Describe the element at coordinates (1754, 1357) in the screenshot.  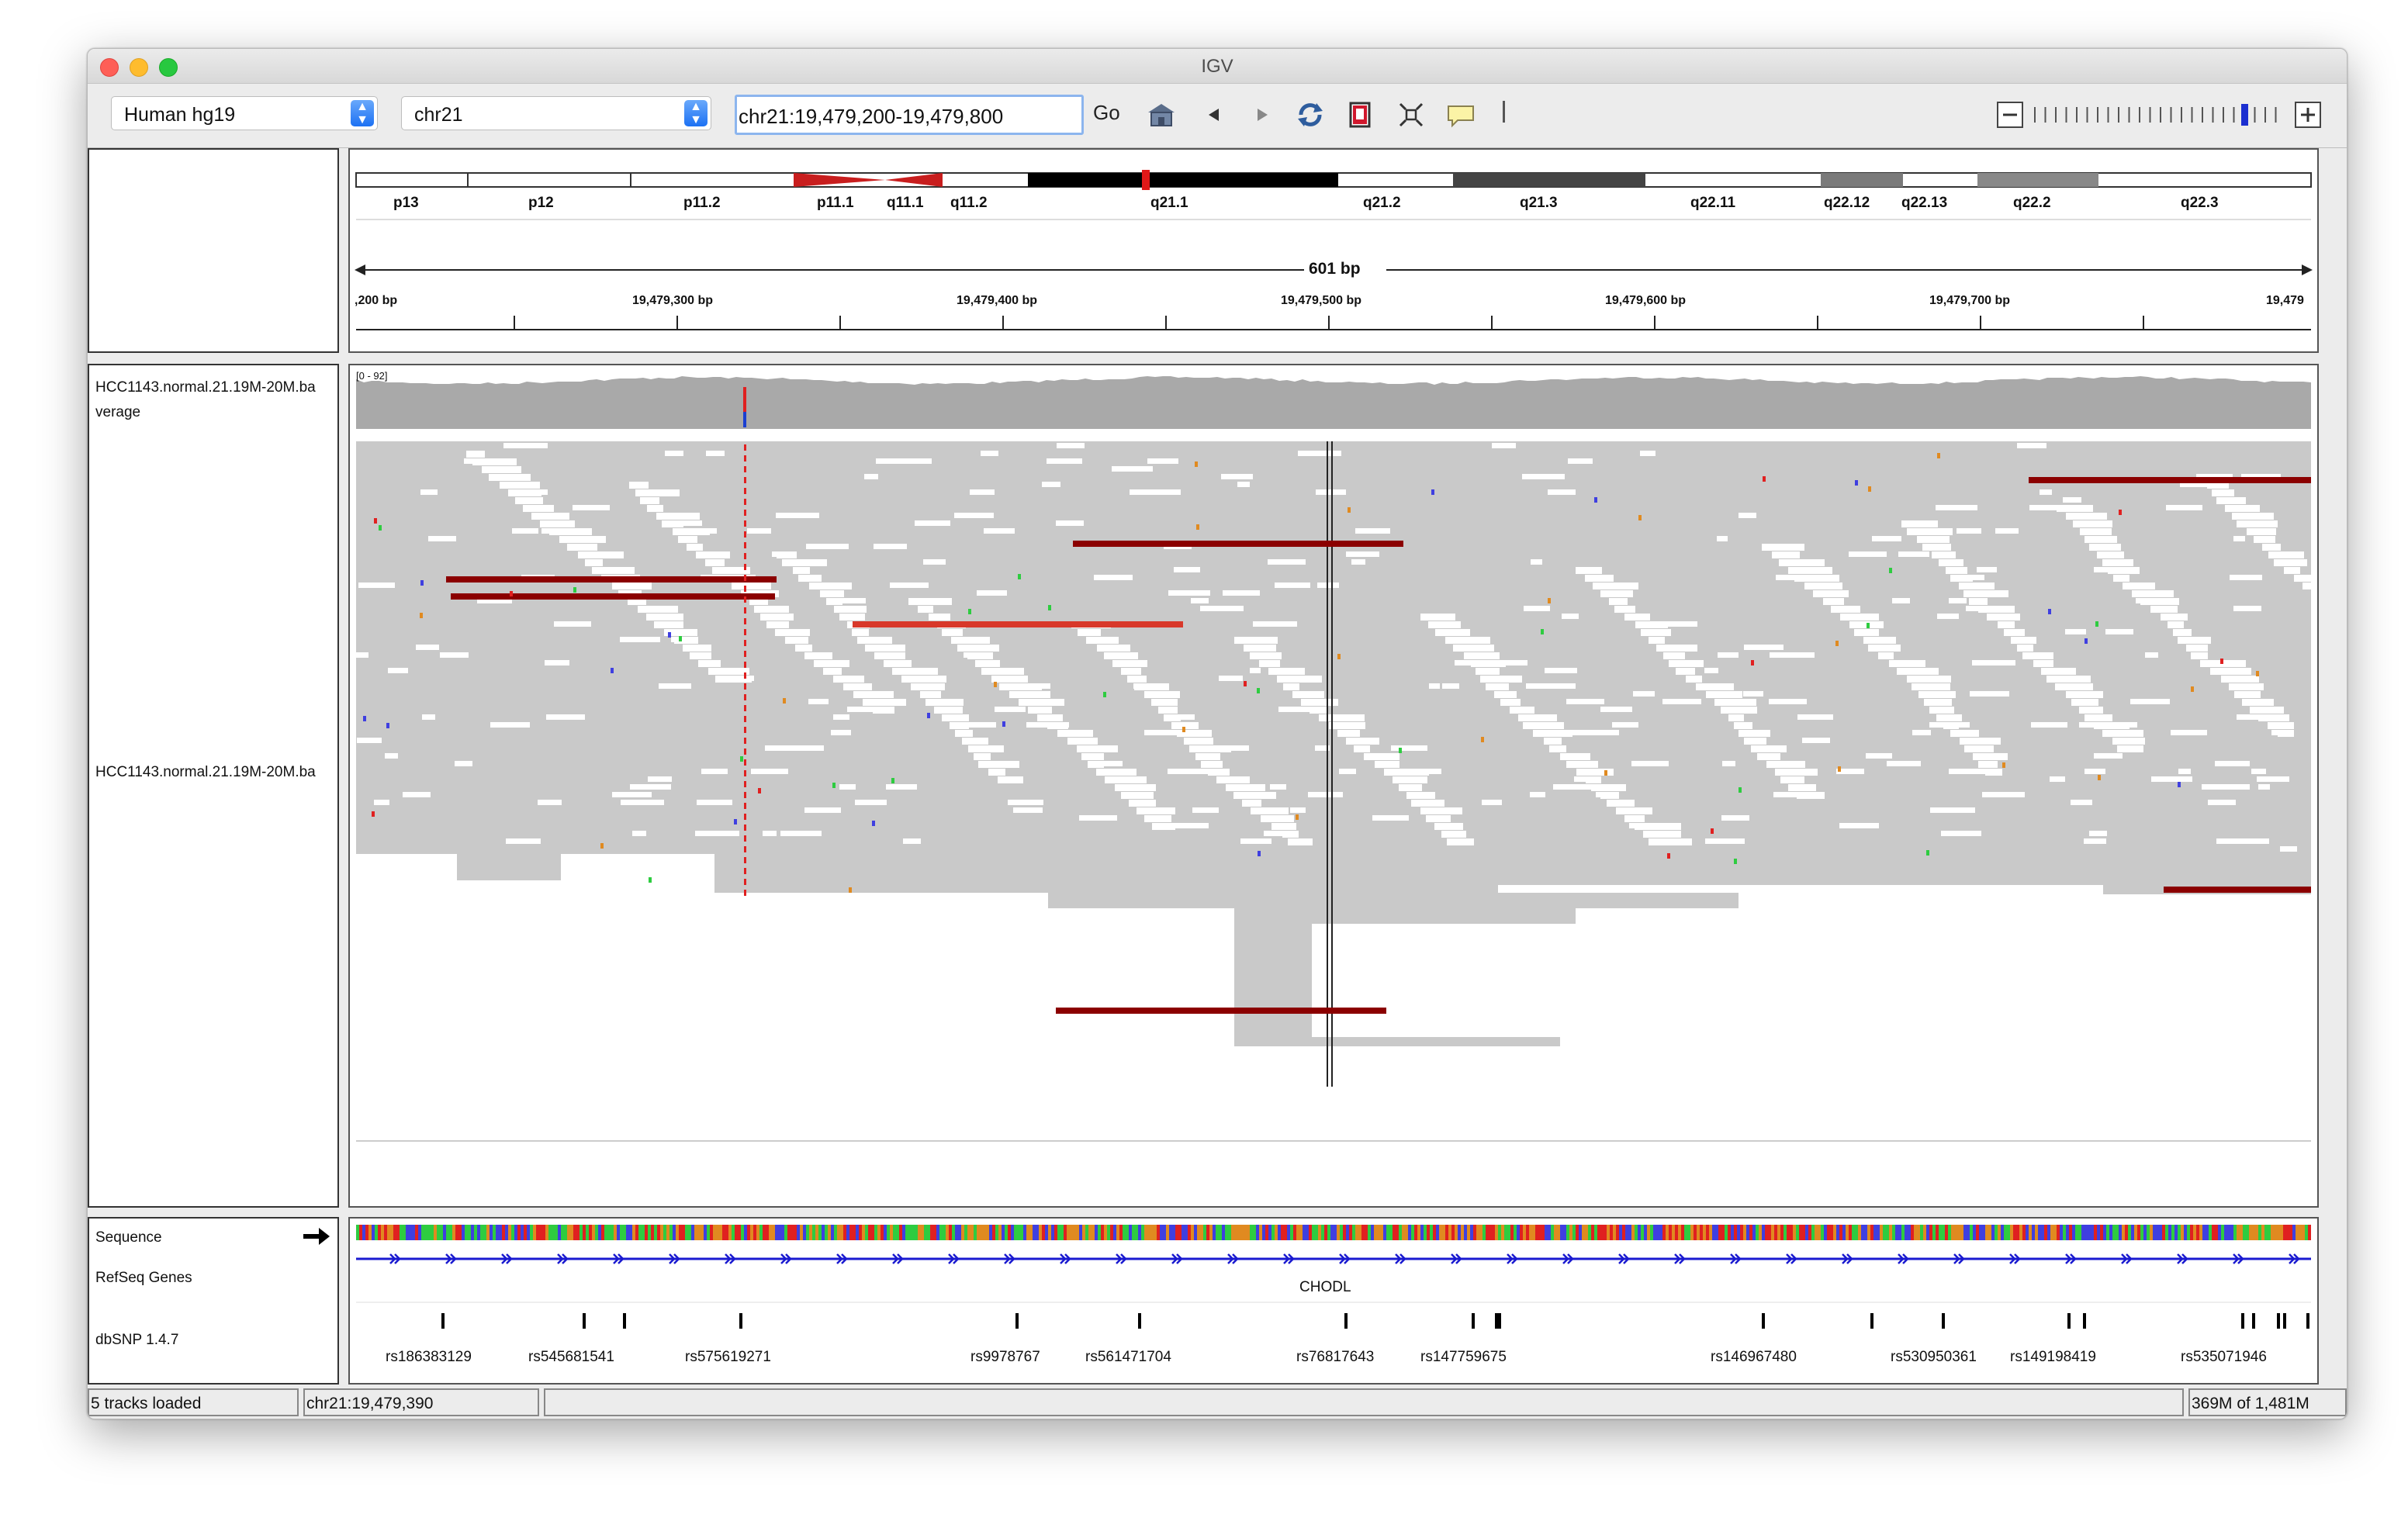
I see `snp-label: rs146967480` at that location.